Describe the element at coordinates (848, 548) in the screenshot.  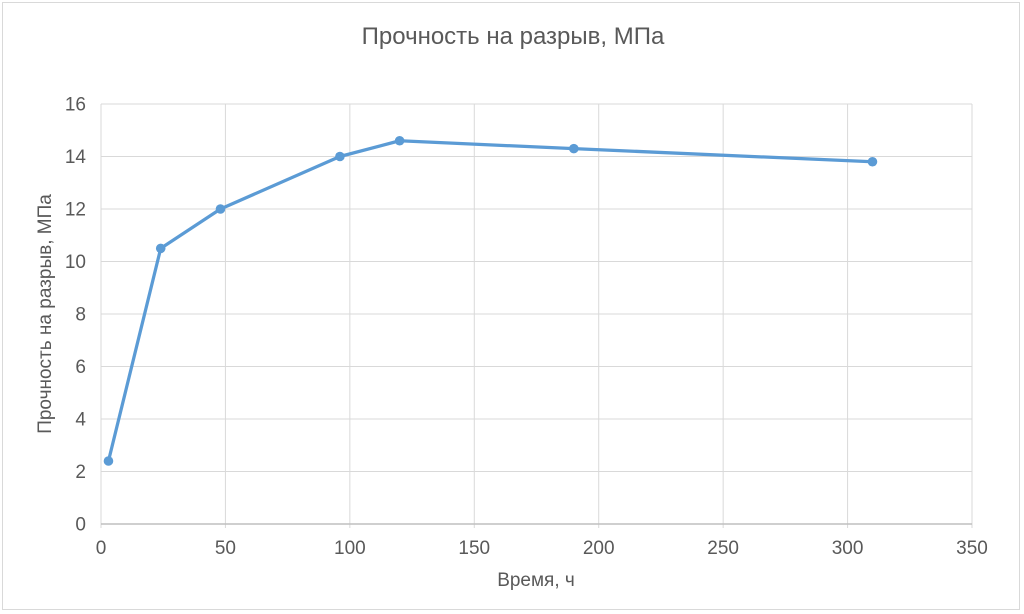
I see `x-tick-label: 300` at that location.